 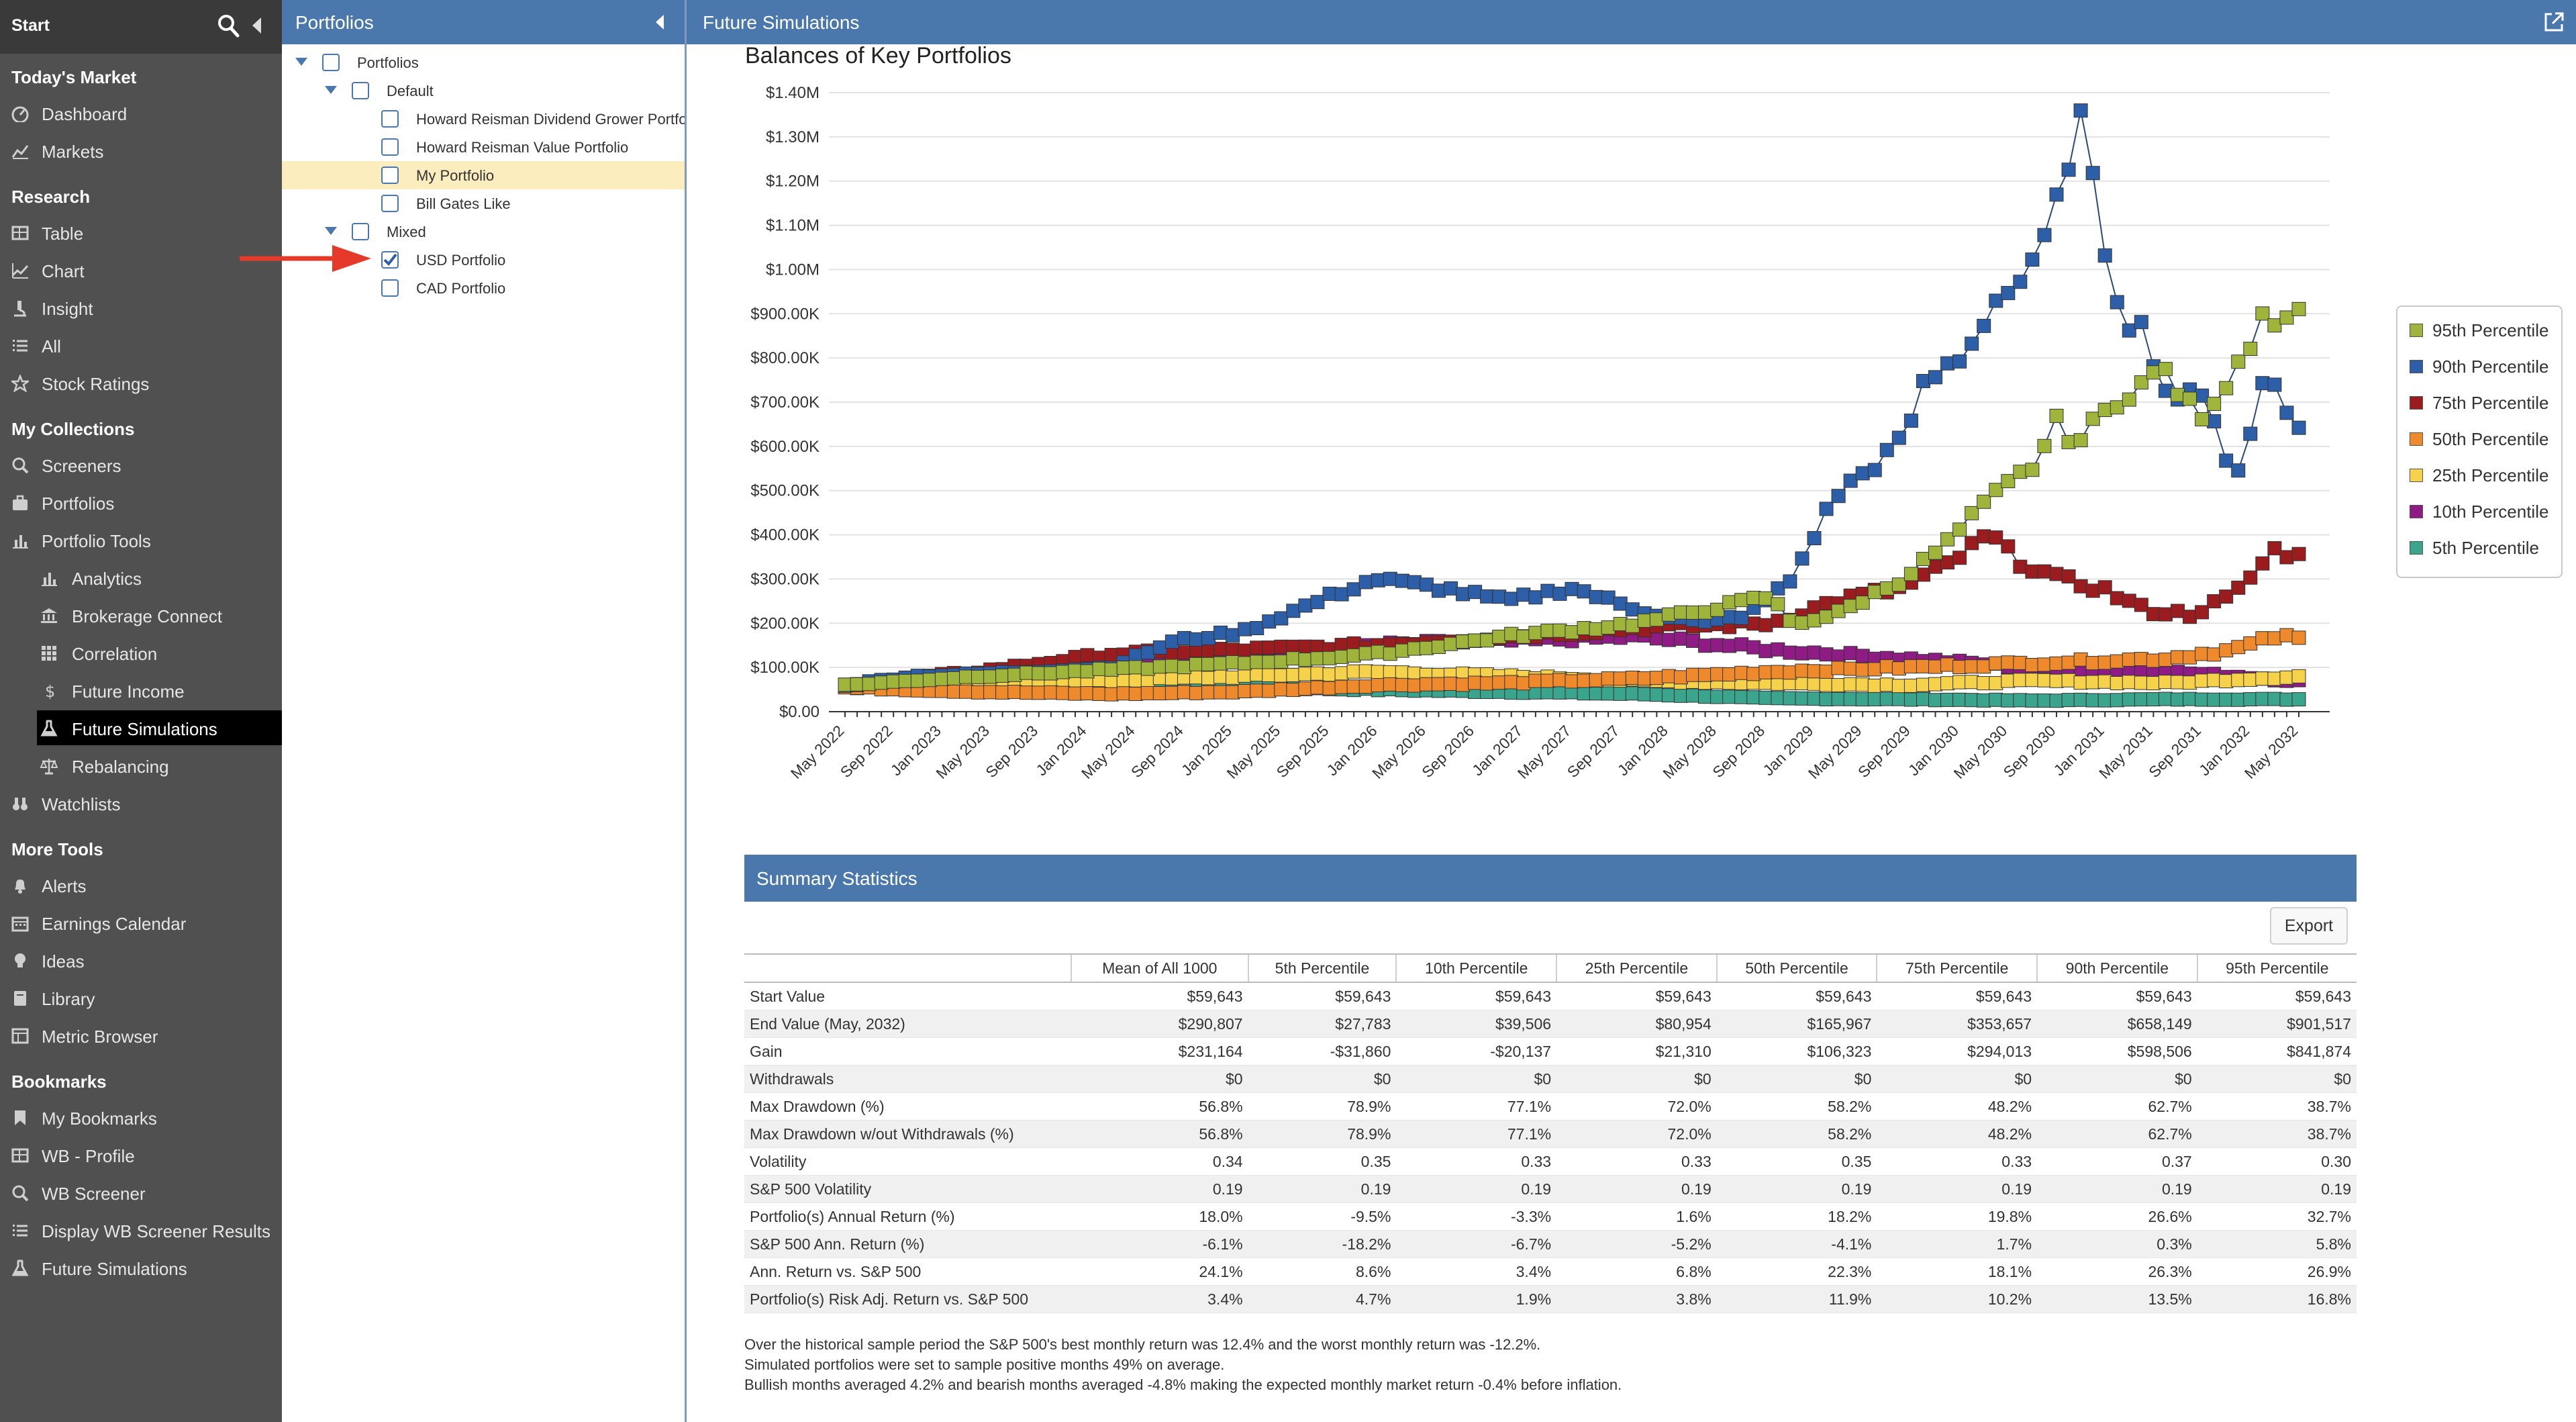 I want to click on nav-item-dashboard: Dashboard, so click(x=141, y=112).